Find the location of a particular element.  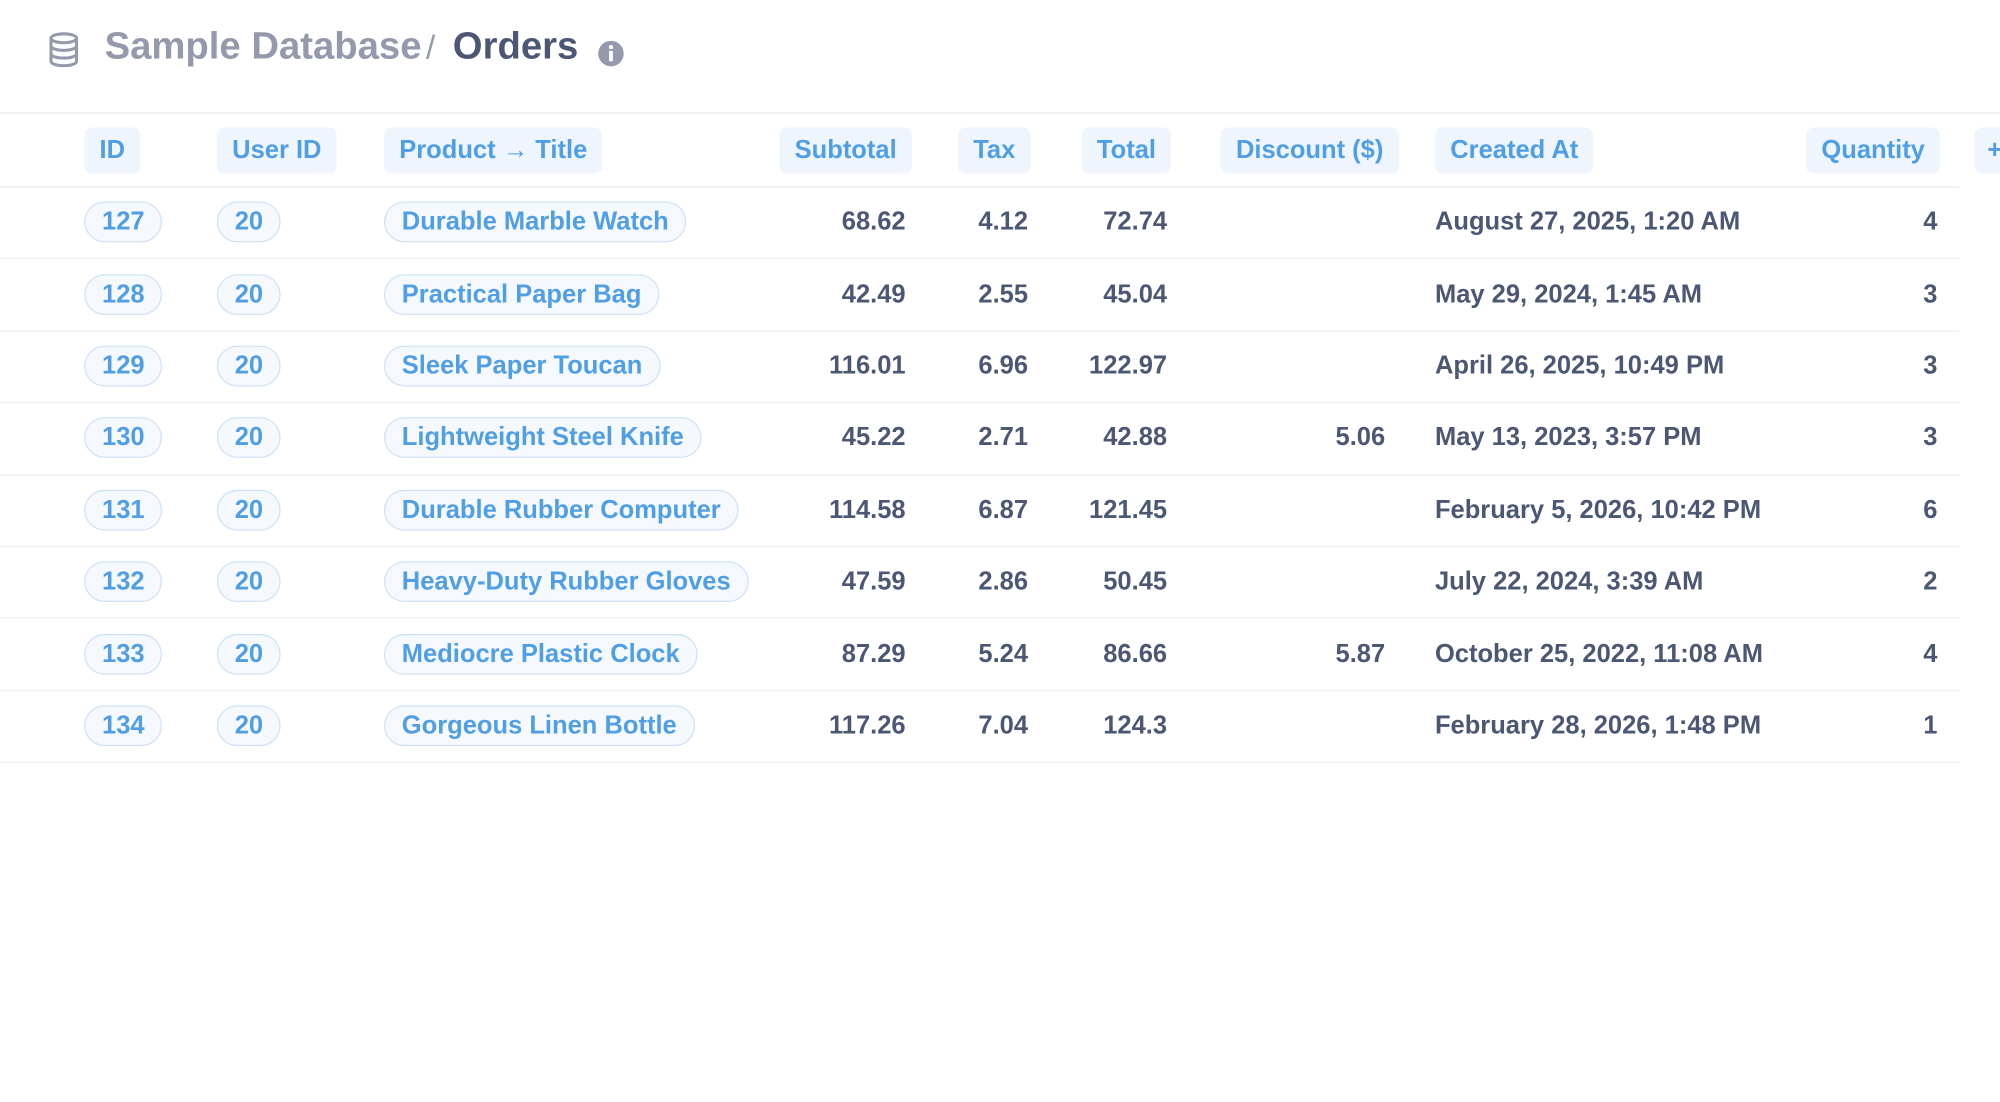

cell: 87.29 is located at coordinates (873, 653).